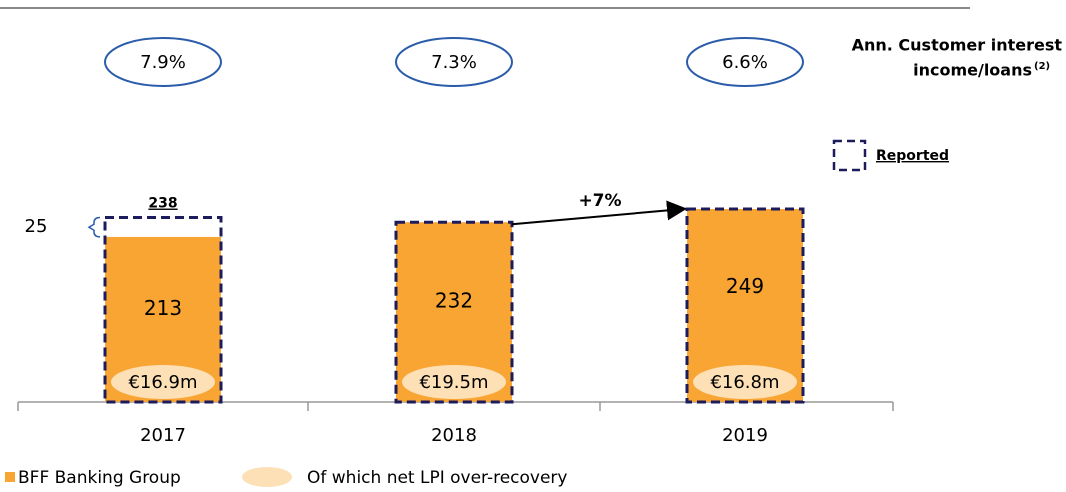 The height and width of the screenshot is (492, 1066). I want to click on ratio-title: income/loans, so click(972, 70).